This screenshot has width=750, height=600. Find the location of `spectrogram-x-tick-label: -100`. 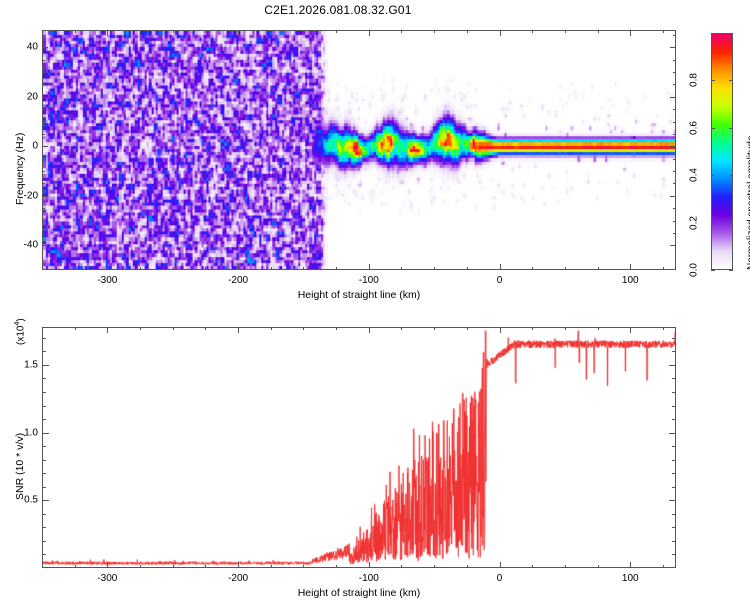

spectrogram-x-tick-label: -100 is located at coordinates (368, 280).